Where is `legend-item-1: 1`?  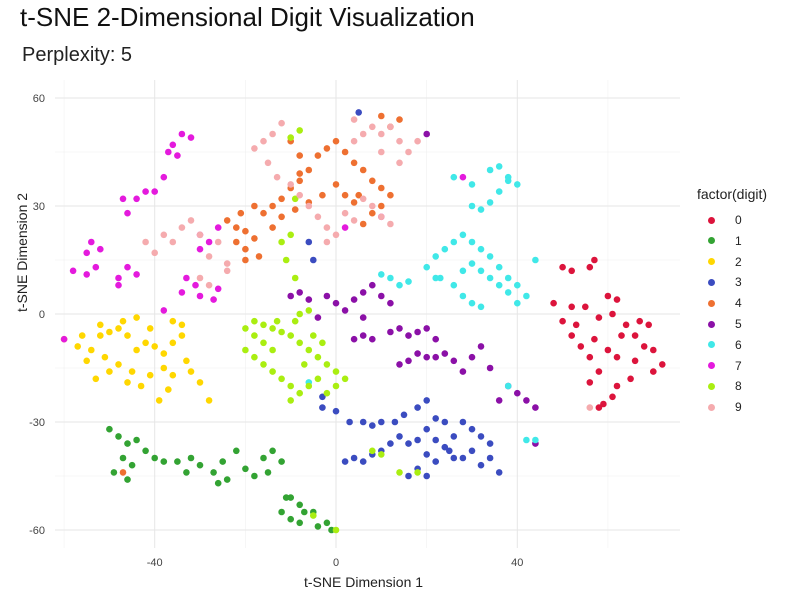
legend-item-1: 1 is located at coordinates (725, 241).